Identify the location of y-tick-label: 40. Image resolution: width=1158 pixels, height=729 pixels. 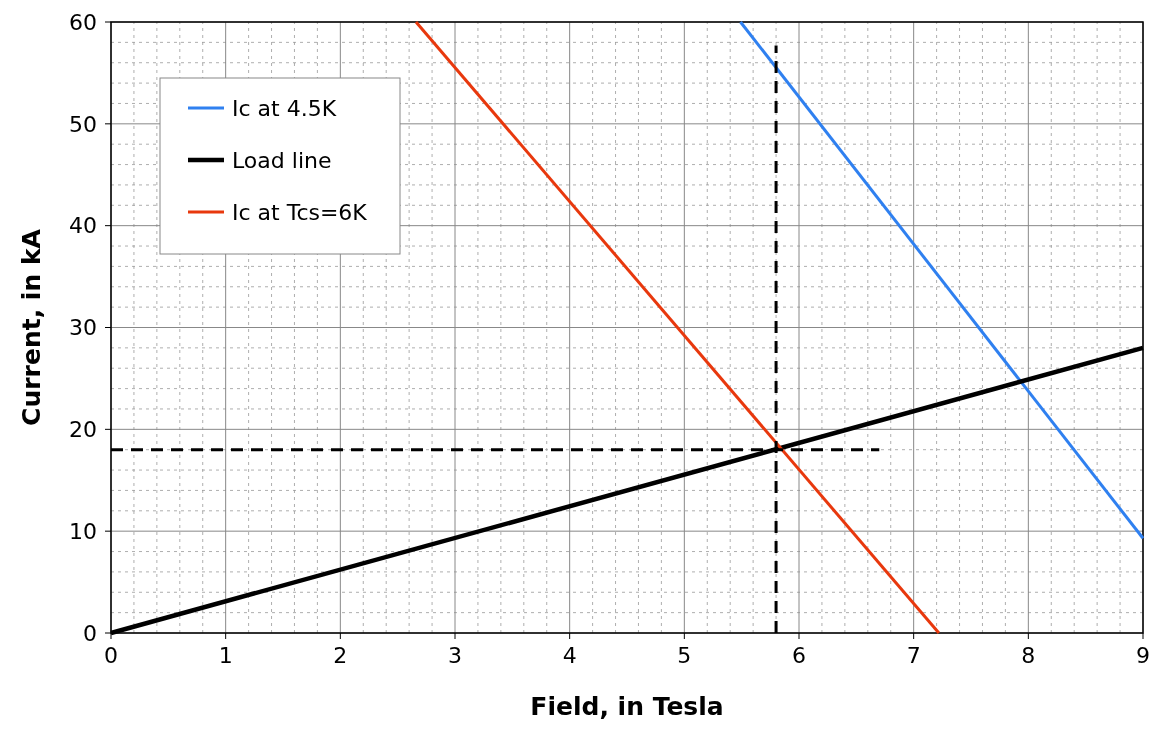
(83, 226).